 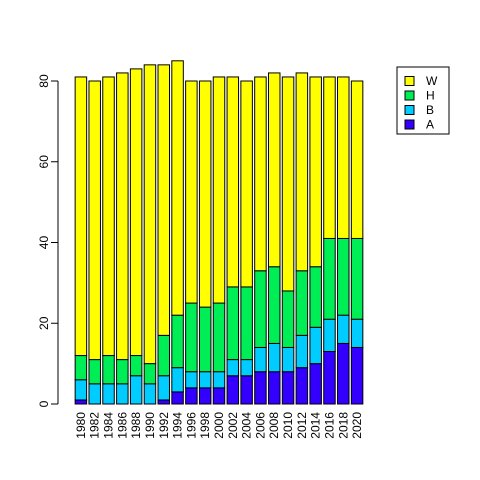 What do you see at coordinates (329, 157) in the screenshot?
I see `bar-W-2016` at bounding box center [329, 157].